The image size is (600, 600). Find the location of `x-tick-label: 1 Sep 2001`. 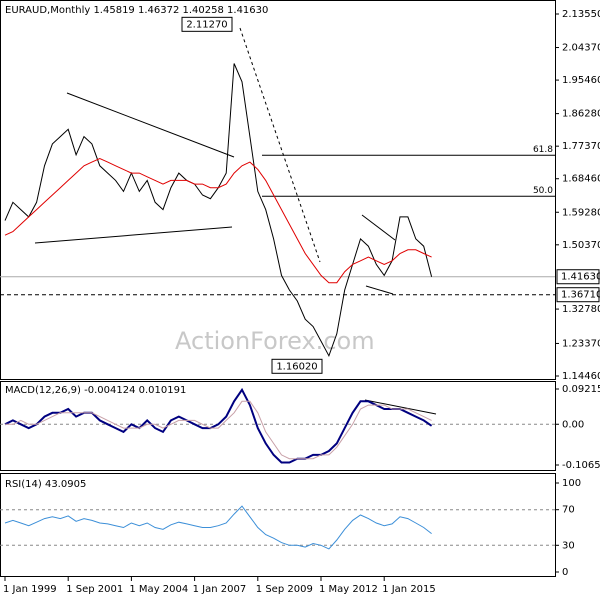

x-tick-label: 1 Sep 2001 is located at coordinates (94, 589).